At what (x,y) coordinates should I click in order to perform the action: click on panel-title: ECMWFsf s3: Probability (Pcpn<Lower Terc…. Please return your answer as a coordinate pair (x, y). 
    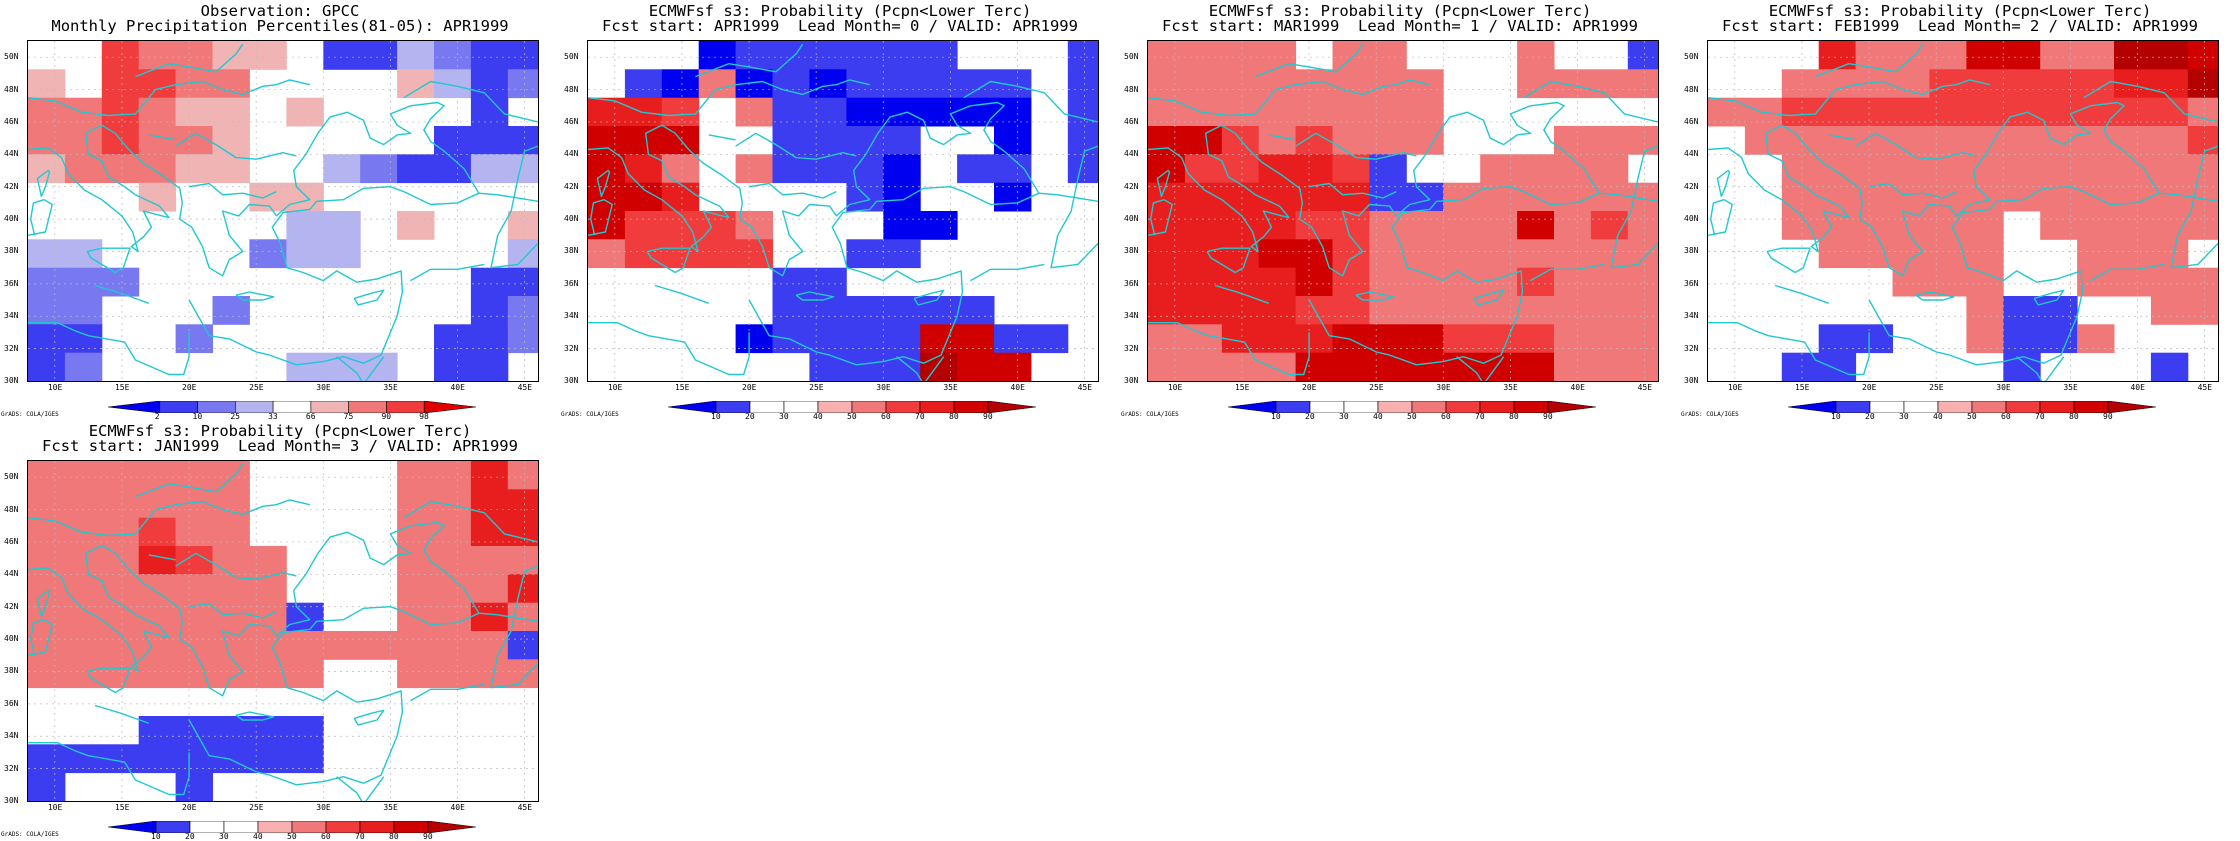
    Looking at the image, I should click on (1400, 11).